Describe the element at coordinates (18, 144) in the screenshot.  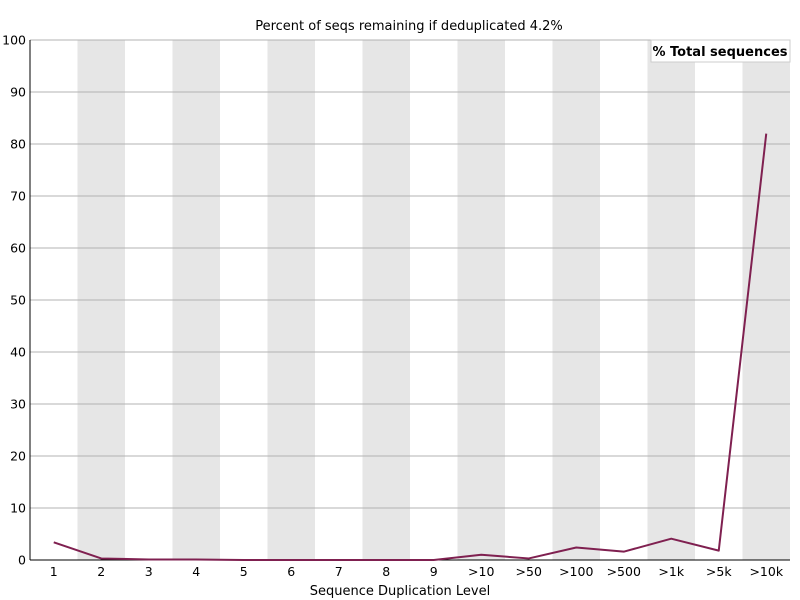
I see `y-tick-label: 80` at that location.